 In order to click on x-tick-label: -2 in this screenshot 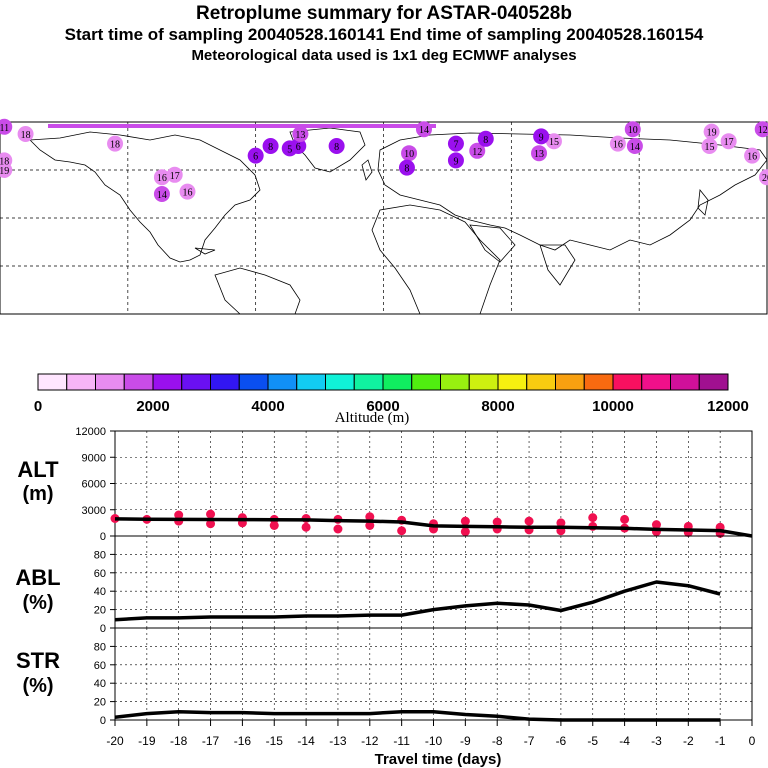, I will do `click(688, 741)`.